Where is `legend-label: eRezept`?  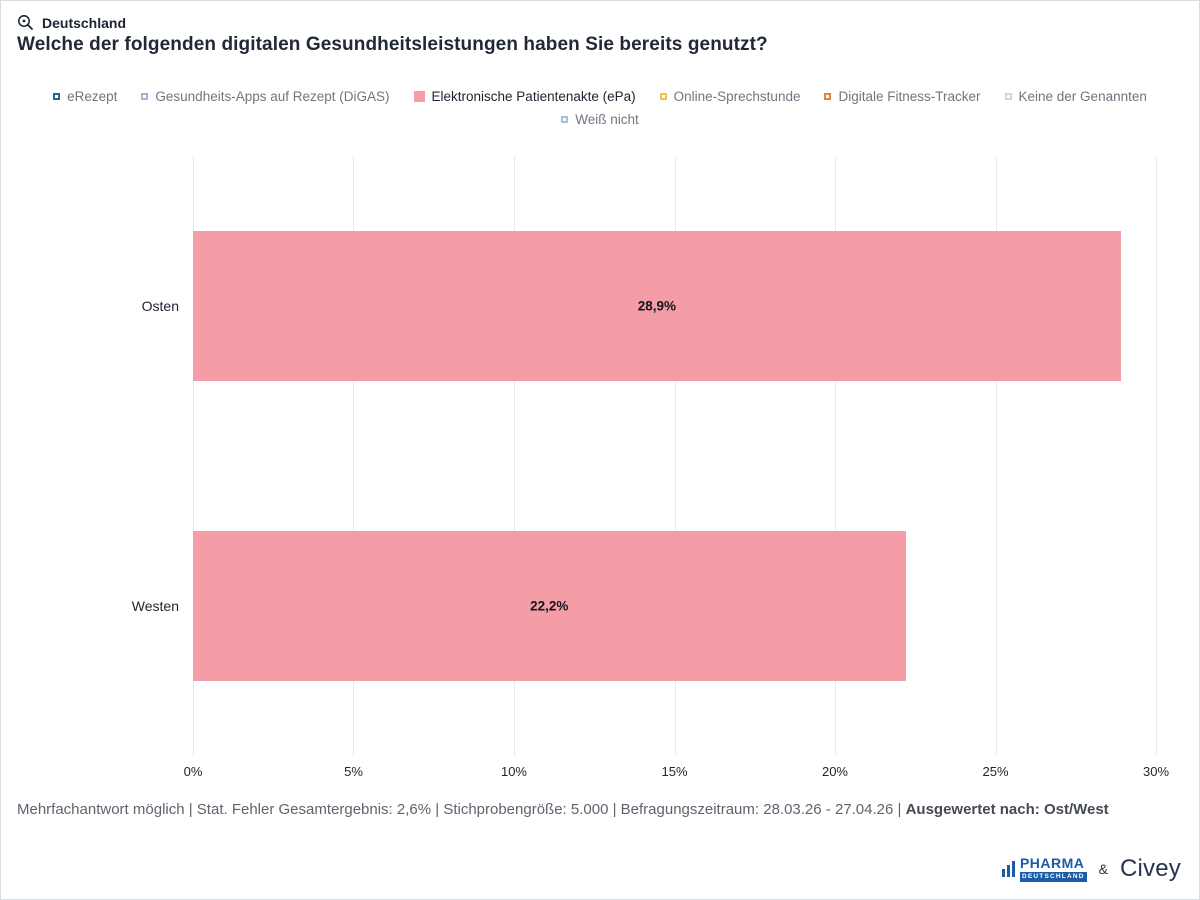
legend-label: eRezept is located at coordinates (92, 96).